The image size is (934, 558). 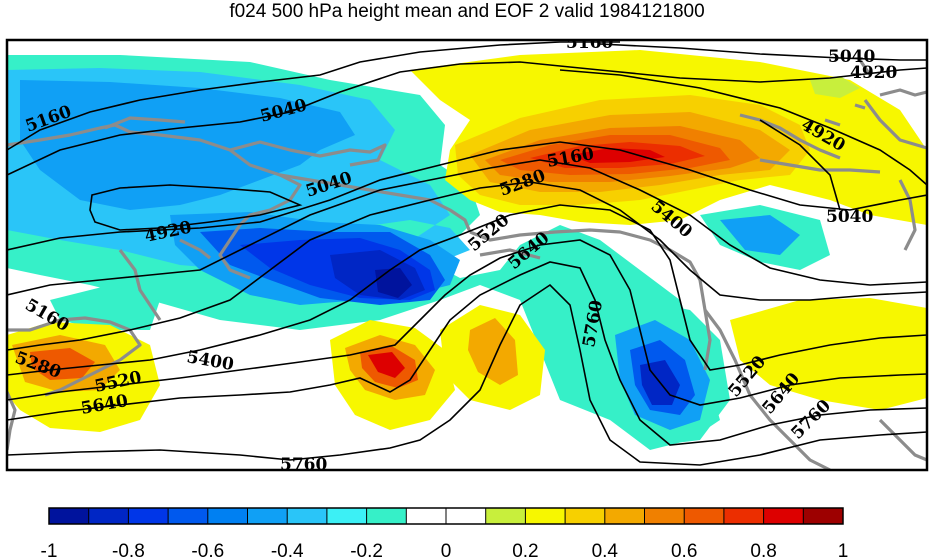 What do you see at coordinates (128, 549) in the screenshot?
I see `colorbar-tick-label: -0.8` at bounding box center [128, 549].